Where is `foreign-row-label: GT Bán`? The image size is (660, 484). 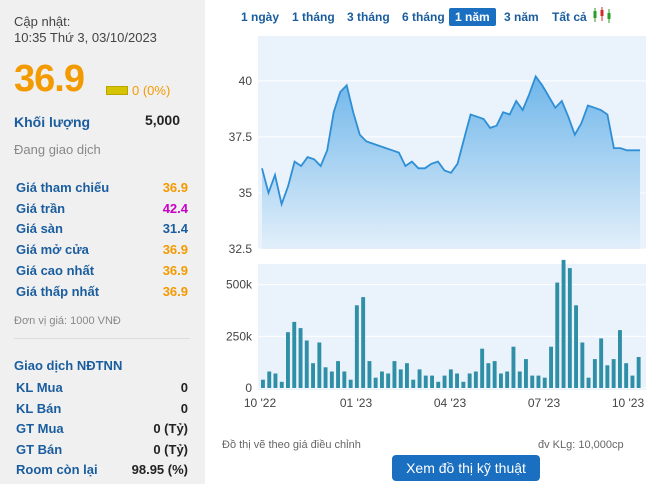
foreign-row-label: GT Bán is located at coordinates (39, 449).